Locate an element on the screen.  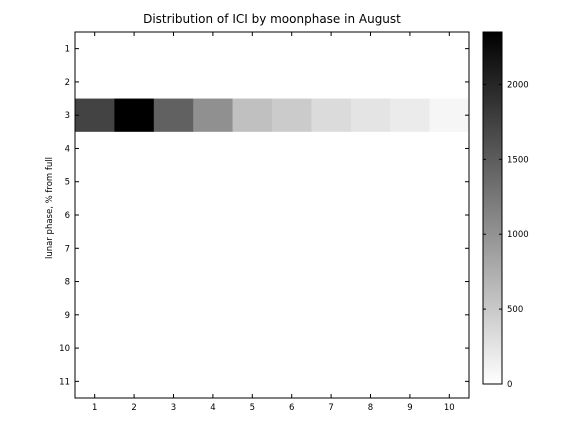
x-tick-label: 6 is located at coordinates (291, 408).